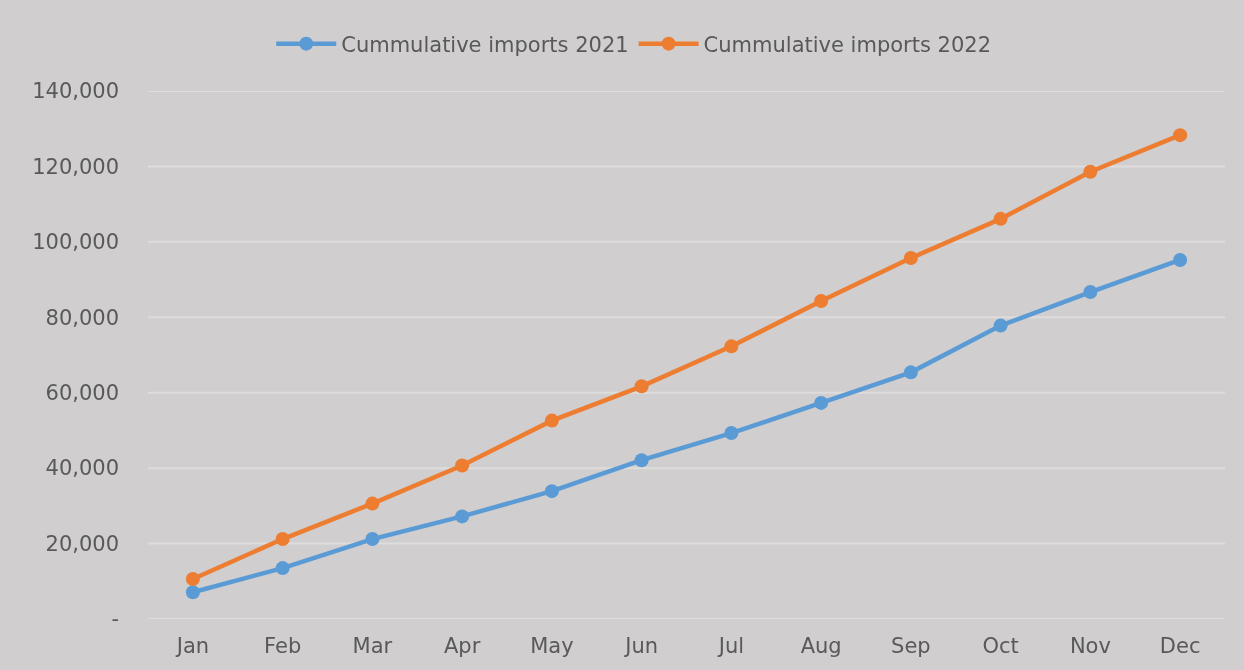  What do you see at coordinates (847, 44) in the screenshot?
I see `legend-label: Cummulative imports 2022` at bounding box center [847, 44].